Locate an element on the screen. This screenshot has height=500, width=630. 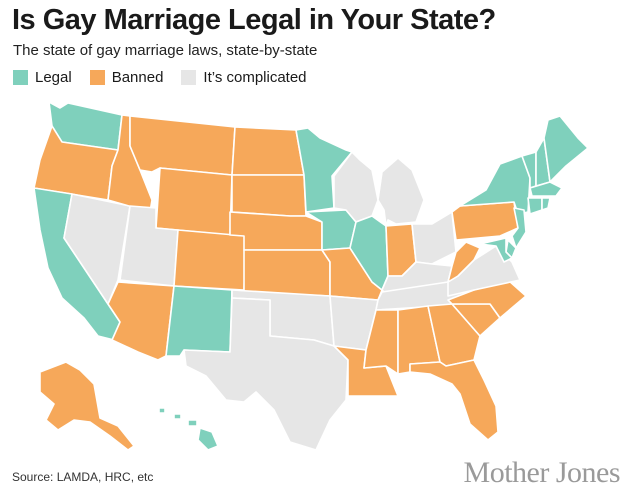
legend-label-complicated: It’s complicated is located at coordinates (255, 77).